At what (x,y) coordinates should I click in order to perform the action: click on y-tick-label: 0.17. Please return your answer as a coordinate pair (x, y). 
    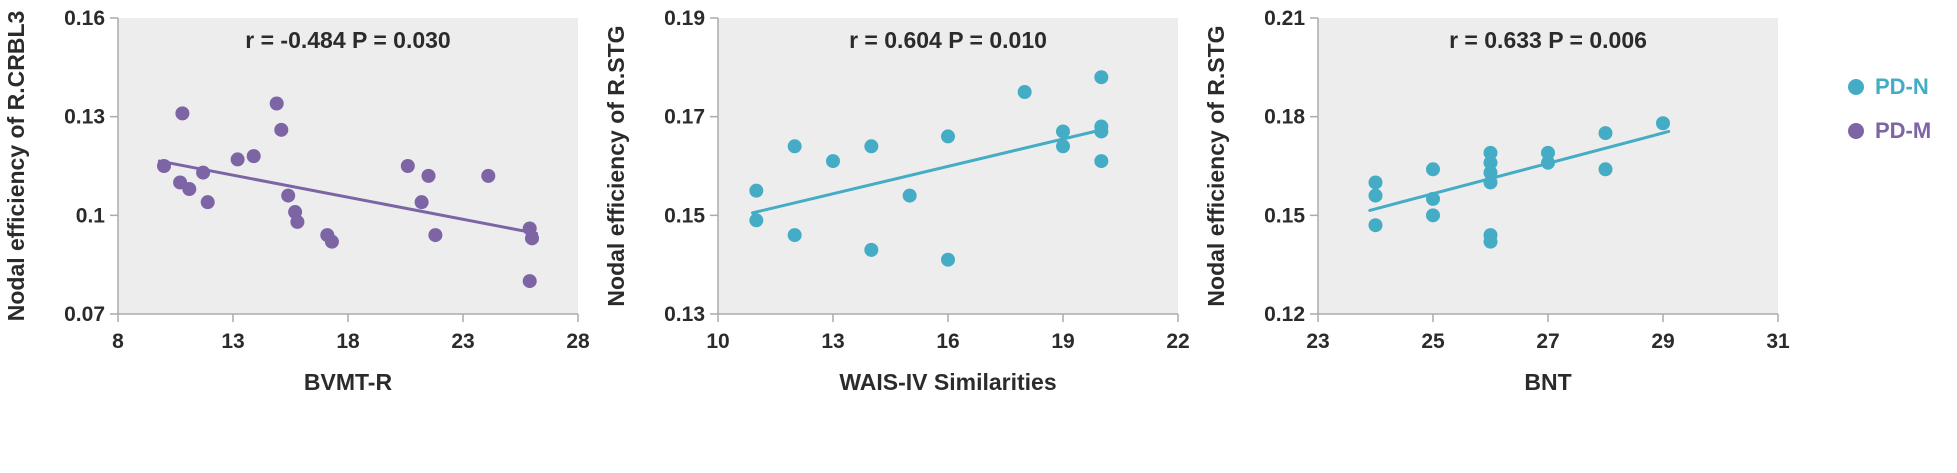
    Looking at the image, I should click on (684, 117).